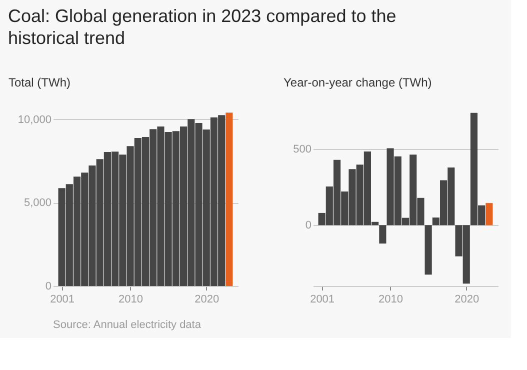  Describe the element at coordinates (202, 27) in the screenshot. I see `chart-title: Coal: Global generation in 2023 compared to the historical trend` at that location.